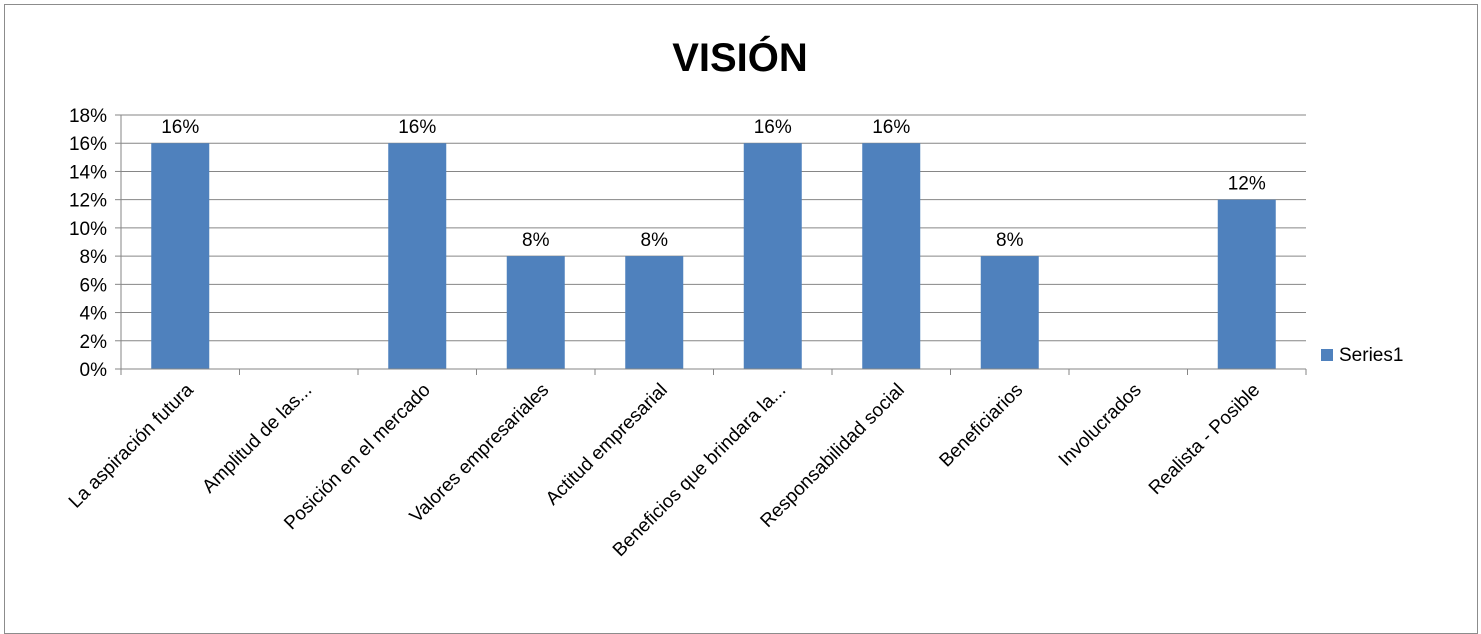 The height and width of the screenshot is (634, 1481). What do you see at coordinates (88, 144) in the screenshot?
I see `y-tick-label: 16%` at bounding box center [88, 144].